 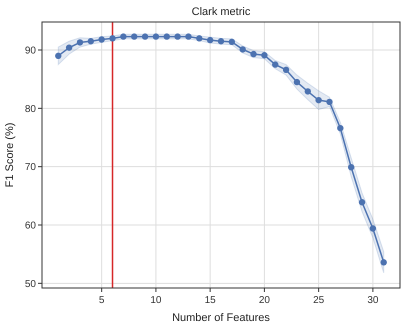 What do you see at coordinates (10, 155) in the screenshot?
I see `y-axis-title: F1 Score (%)` at bounding box center [10, 155].